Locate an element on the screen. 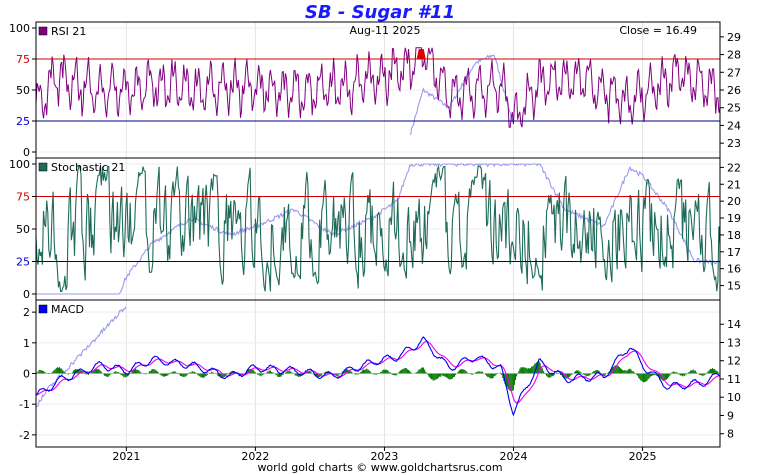 This screenshot has height=475, width=760. left-tick-label: 1 is located at coordinates (26, 343).